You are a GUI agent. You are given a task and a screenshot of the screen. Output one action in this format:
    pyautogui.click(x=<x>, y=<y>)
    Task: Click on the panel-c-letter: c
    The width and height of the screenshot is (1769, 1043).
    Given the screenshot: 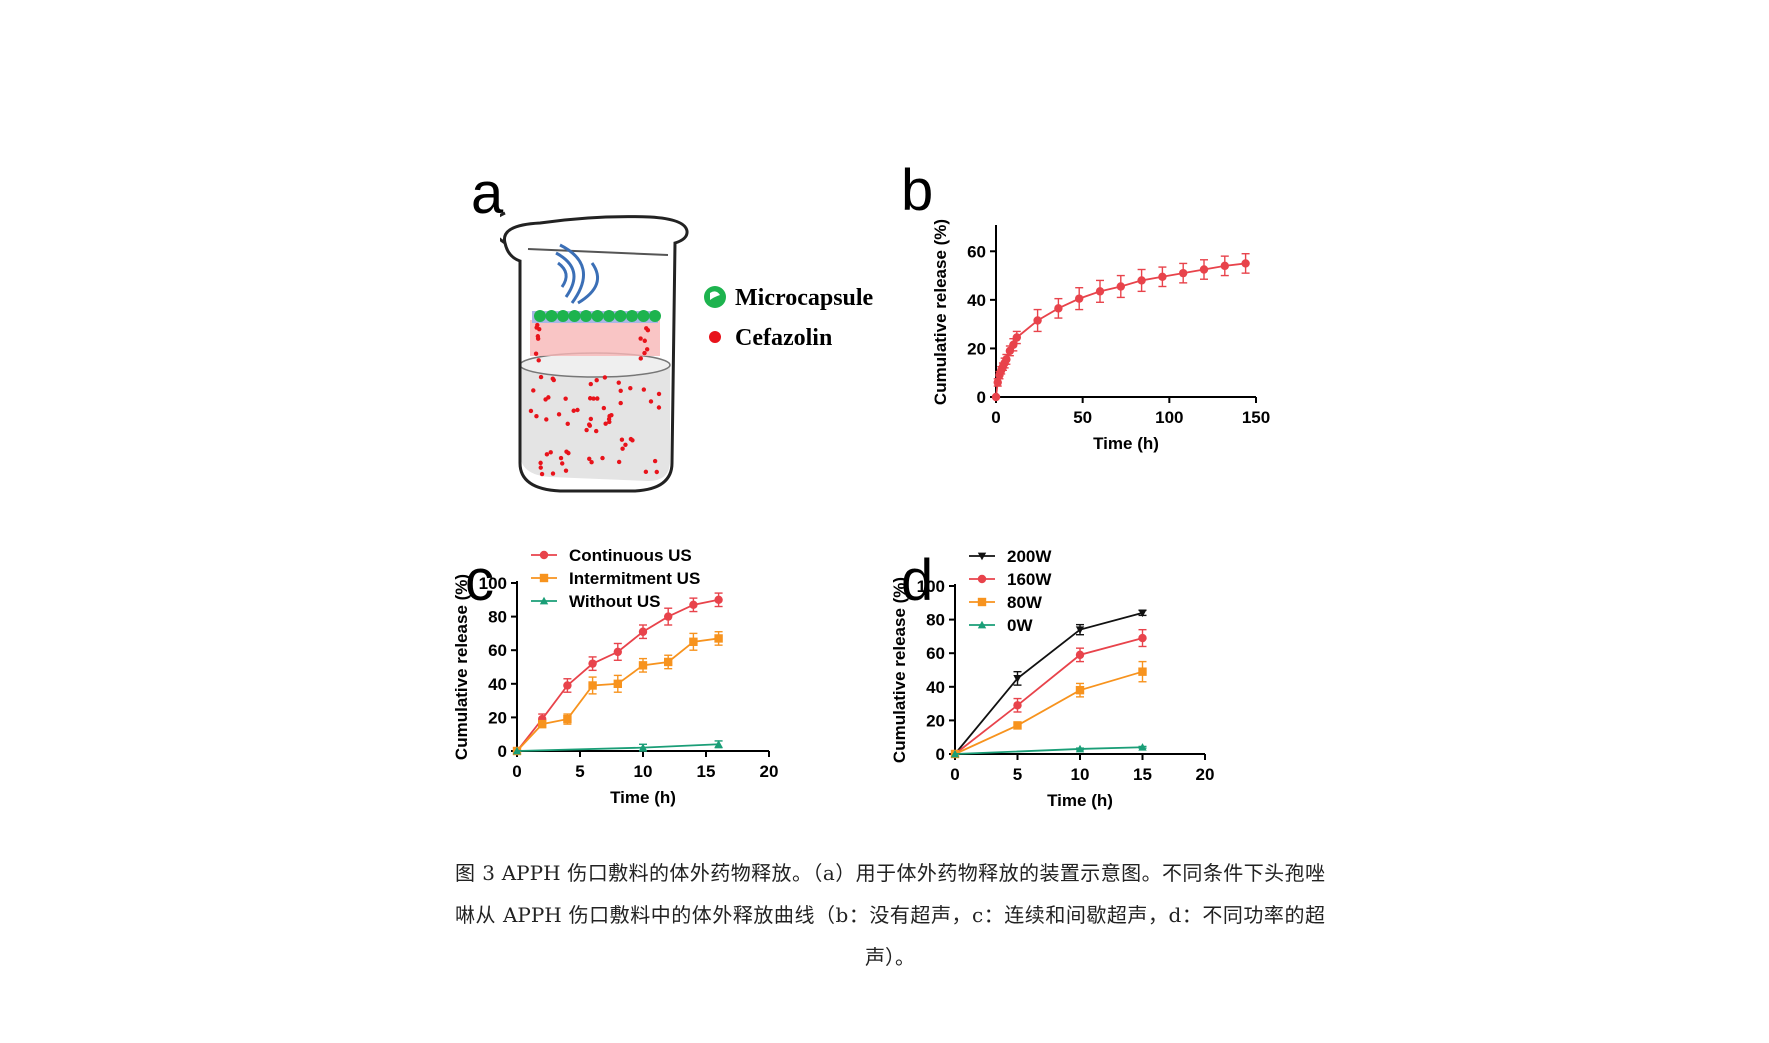 What is the action you would take?
    pyautogui.click(x=479, y=580)
    